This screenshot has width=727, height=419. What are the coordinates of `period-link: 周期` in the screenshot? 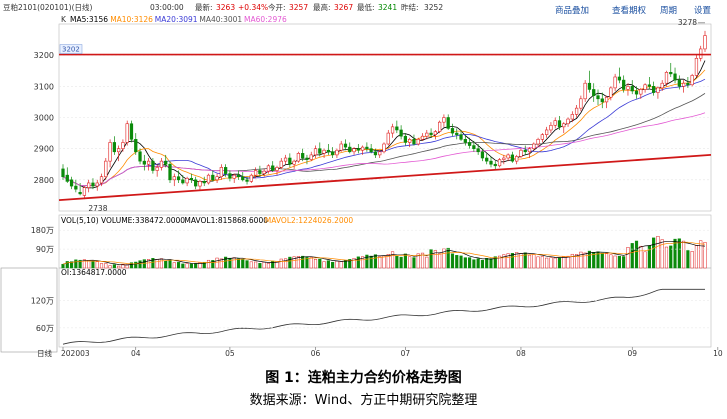 It's located at (668, 11).